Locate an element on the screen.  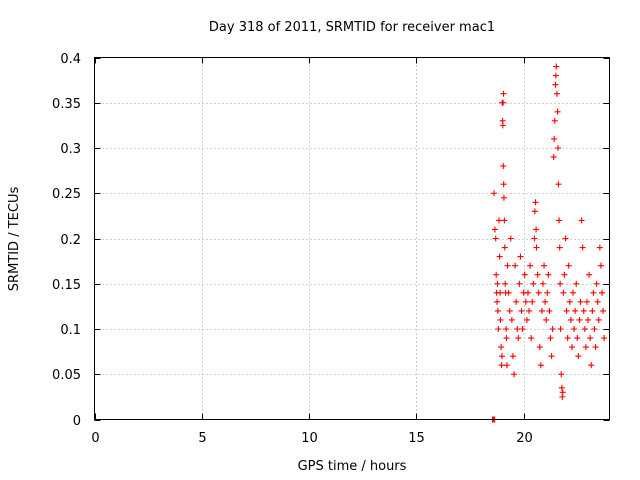
x-tick-labels: 0 5 10 15 20 is located at coordinates (311, 438).